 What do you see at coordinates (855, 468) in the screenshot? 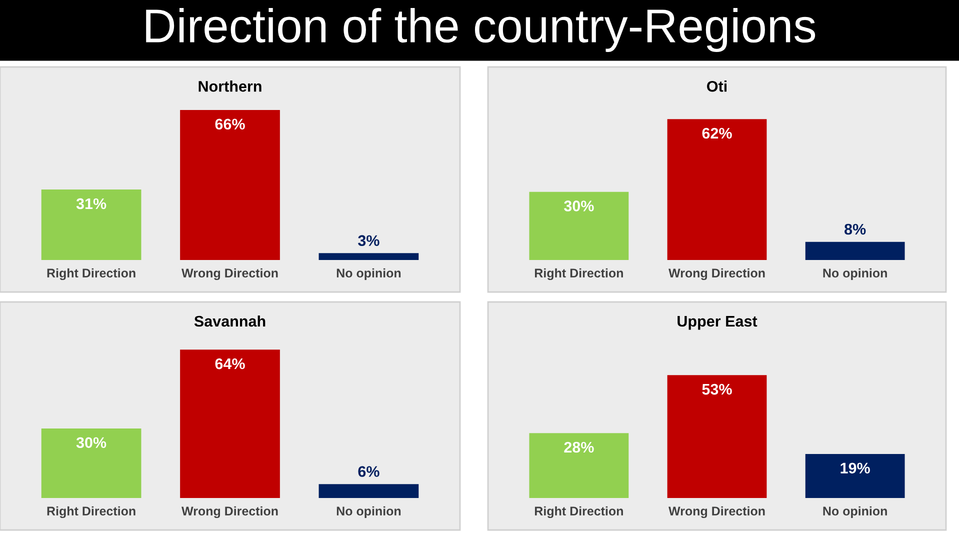
I see `data-label: 19%` at bounding box center [855, 468].